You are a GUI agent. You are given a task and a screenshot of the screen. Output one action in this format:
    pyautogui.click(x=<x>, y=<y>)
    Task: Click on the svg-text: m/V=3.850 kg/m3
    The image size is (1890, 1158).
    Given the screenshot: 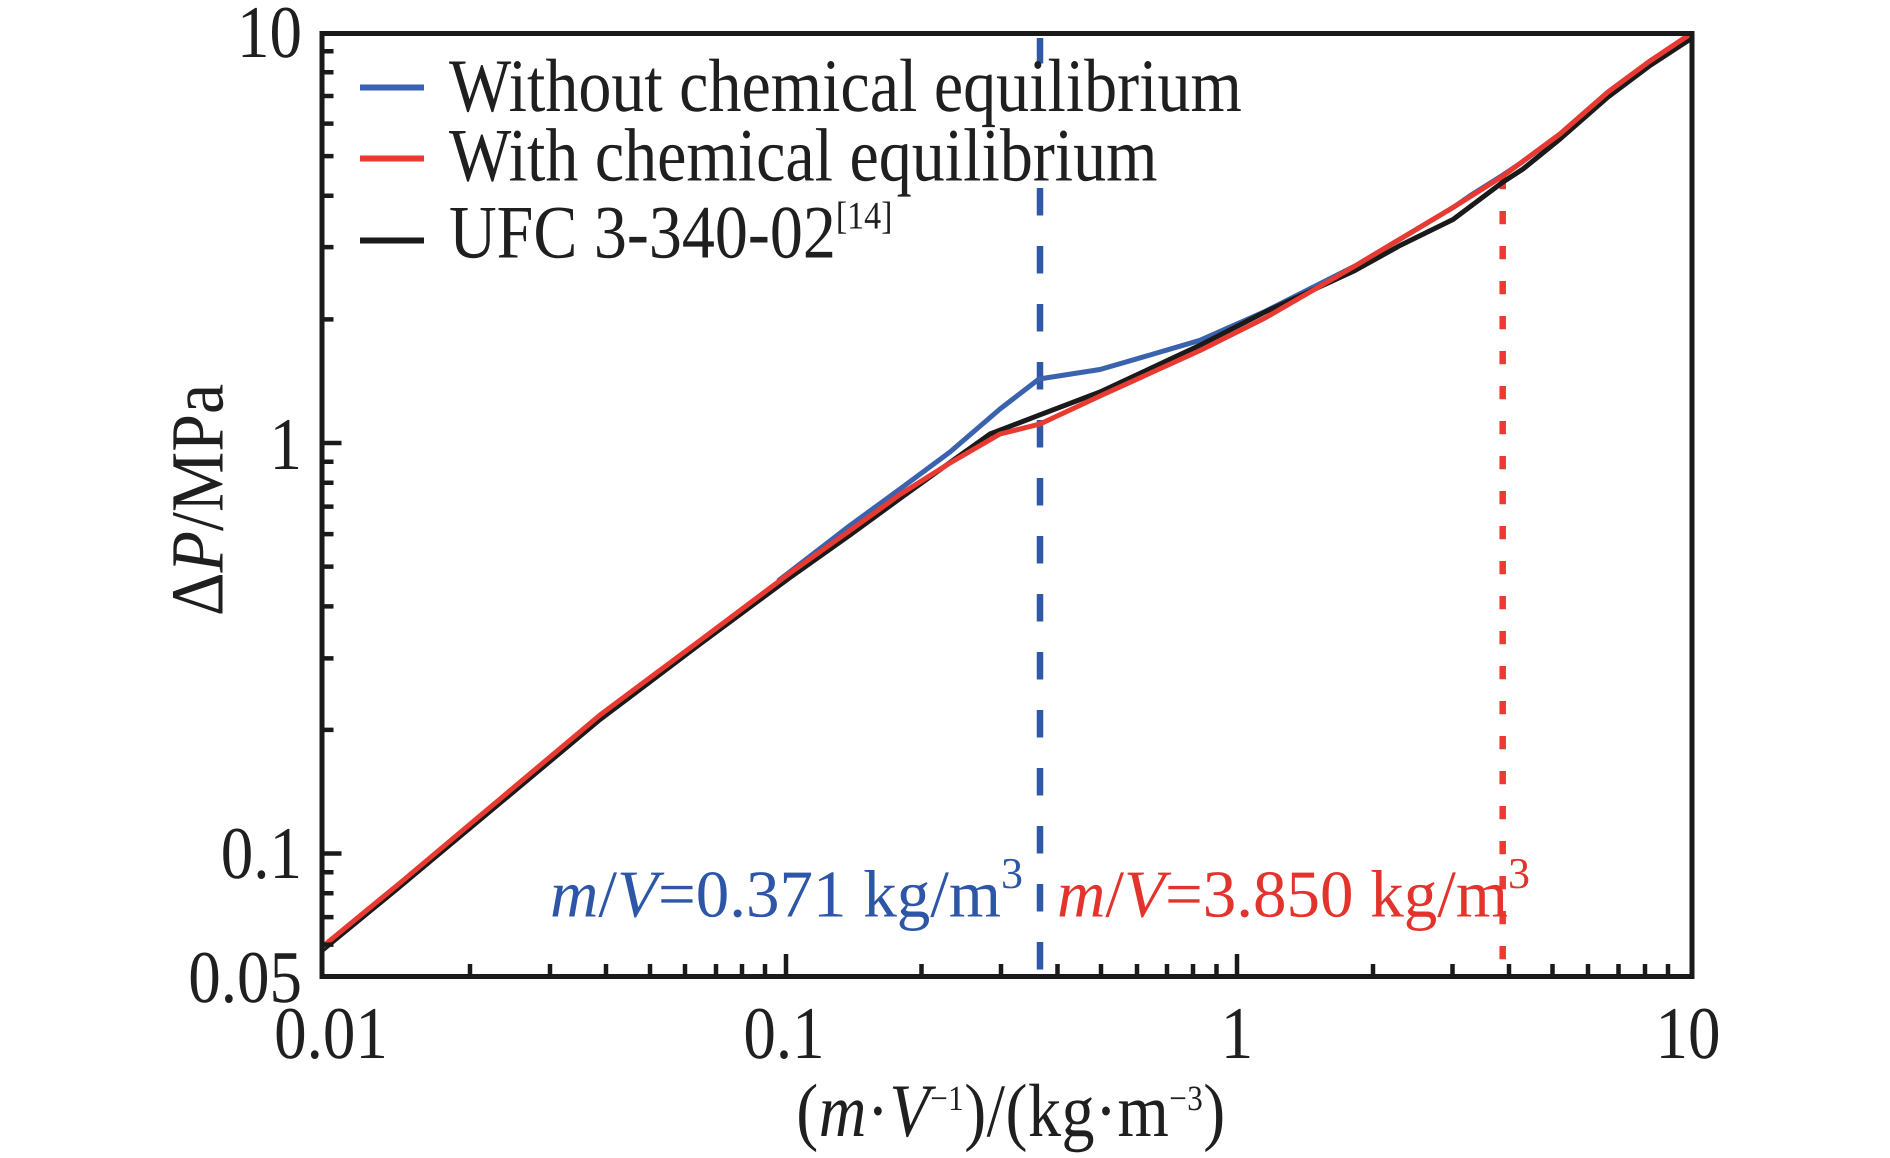 What is the action you would take?
    pyautogui.click(x=1293, y=890)
    